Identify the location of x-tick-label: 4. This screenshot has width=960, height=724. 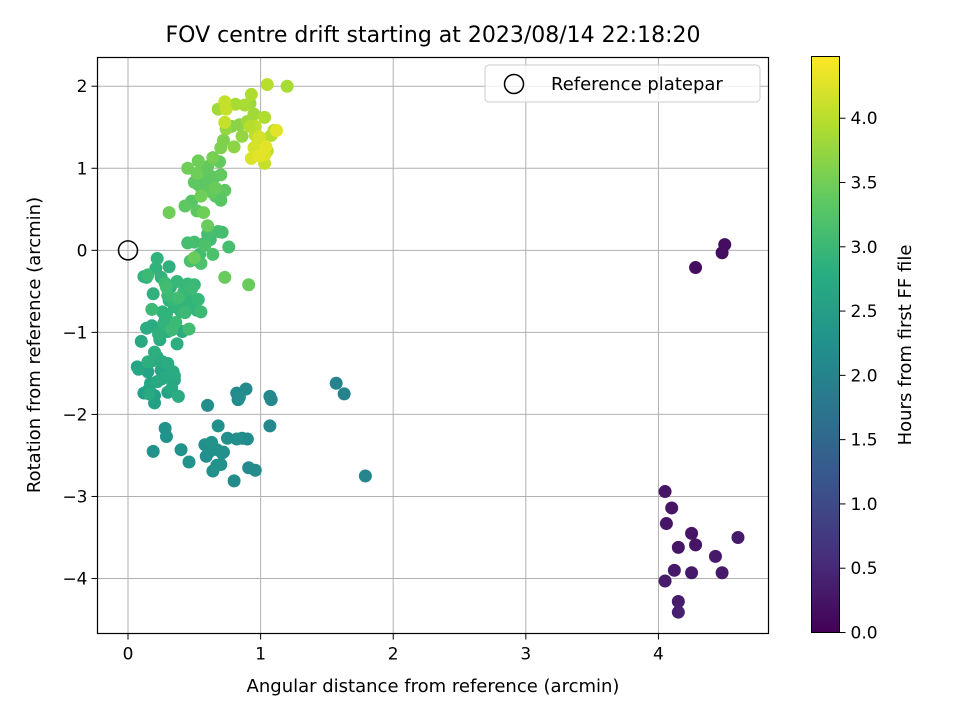
(658, 655).